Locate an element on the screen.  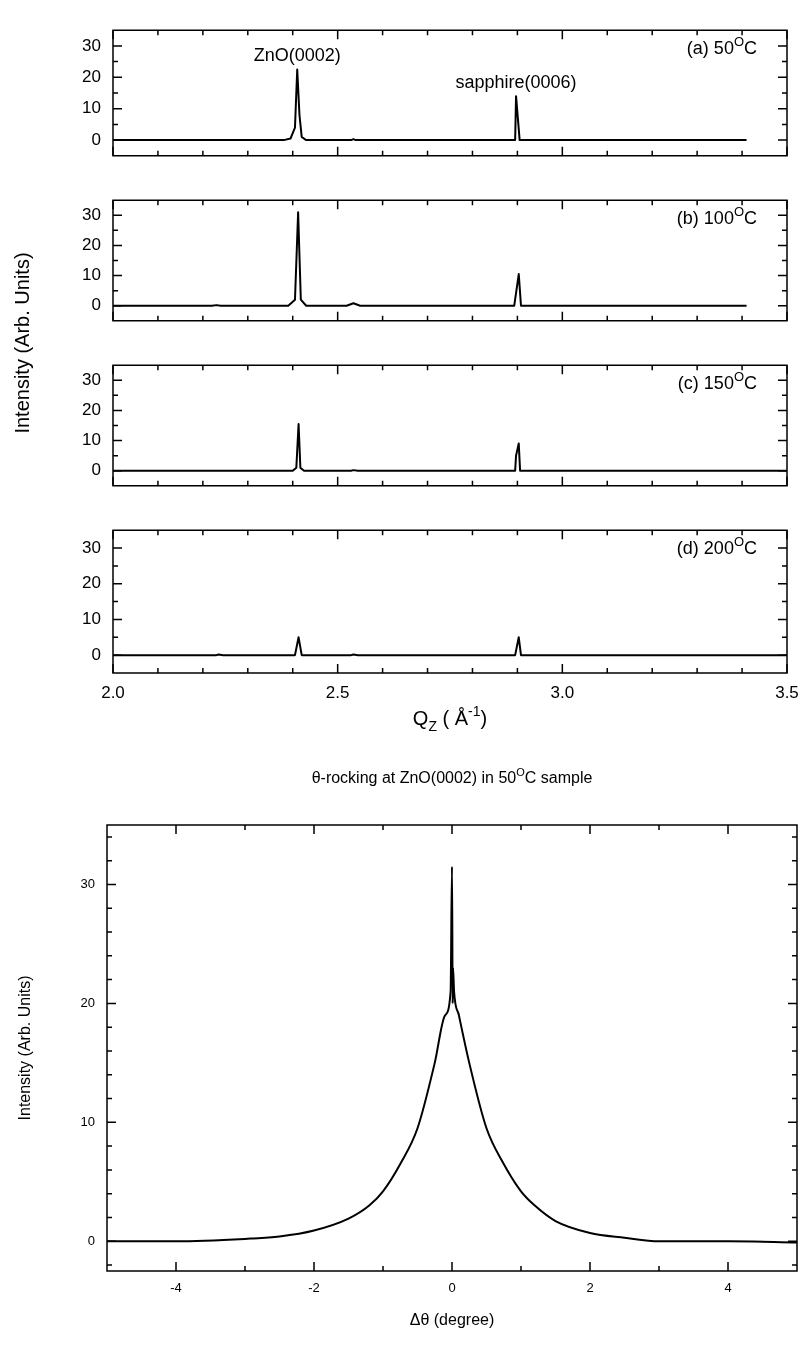
x-tick-label: -2 is located at coordinates (314, 1288).